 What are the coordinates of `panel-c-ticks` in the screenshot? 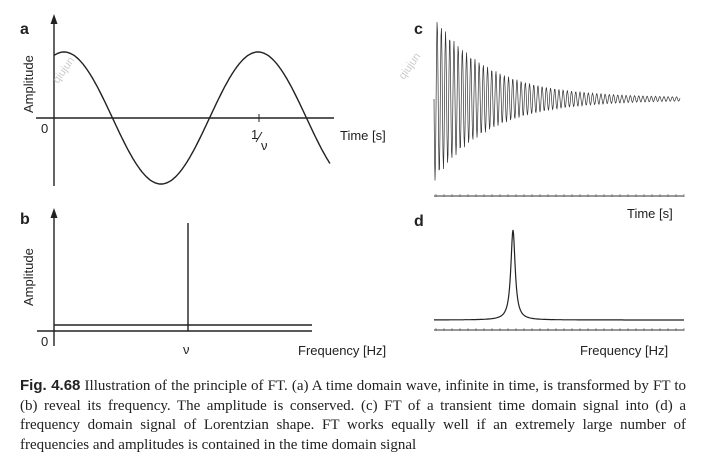 It's located at (560, 195).